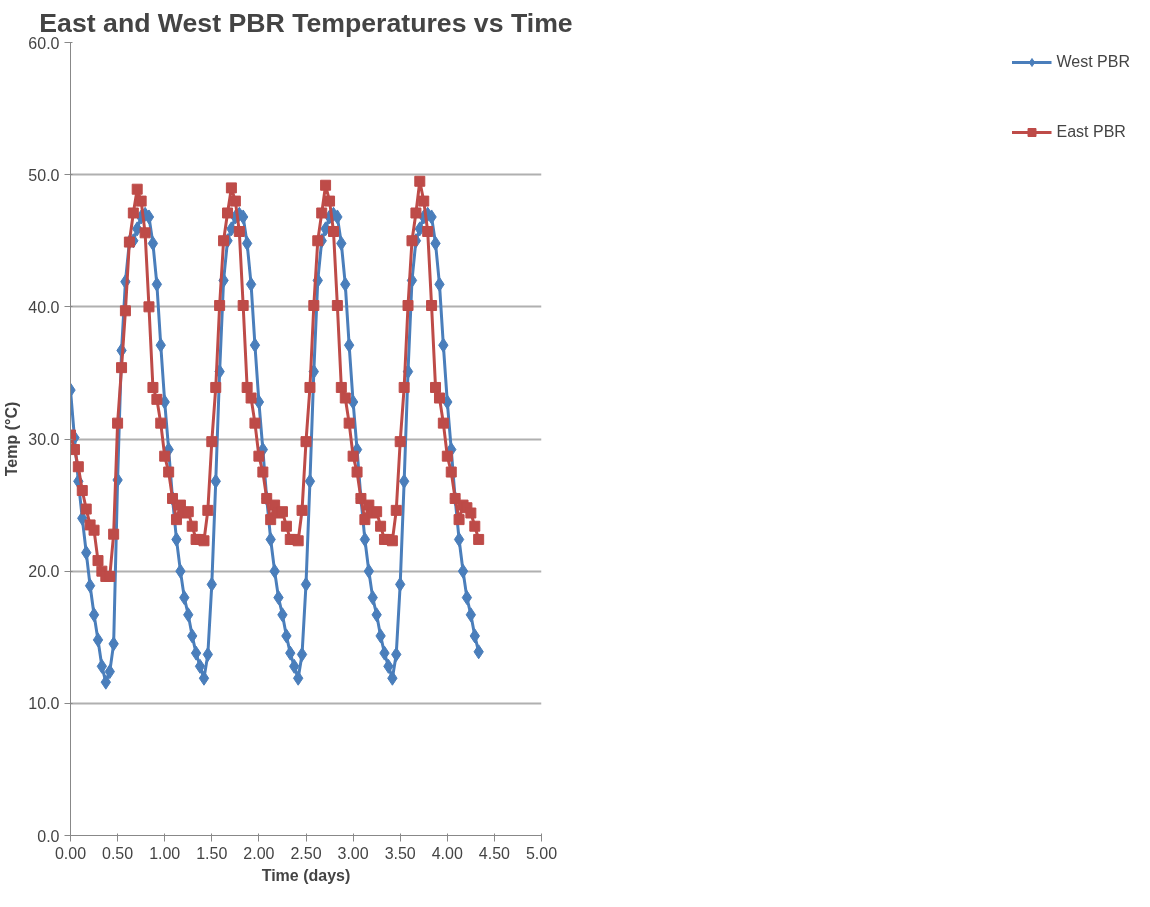  What do you see at coordinates (44, 439) in the screenshot?
I see `y-tick-label: 30.0` at bounding box center [44, 439].